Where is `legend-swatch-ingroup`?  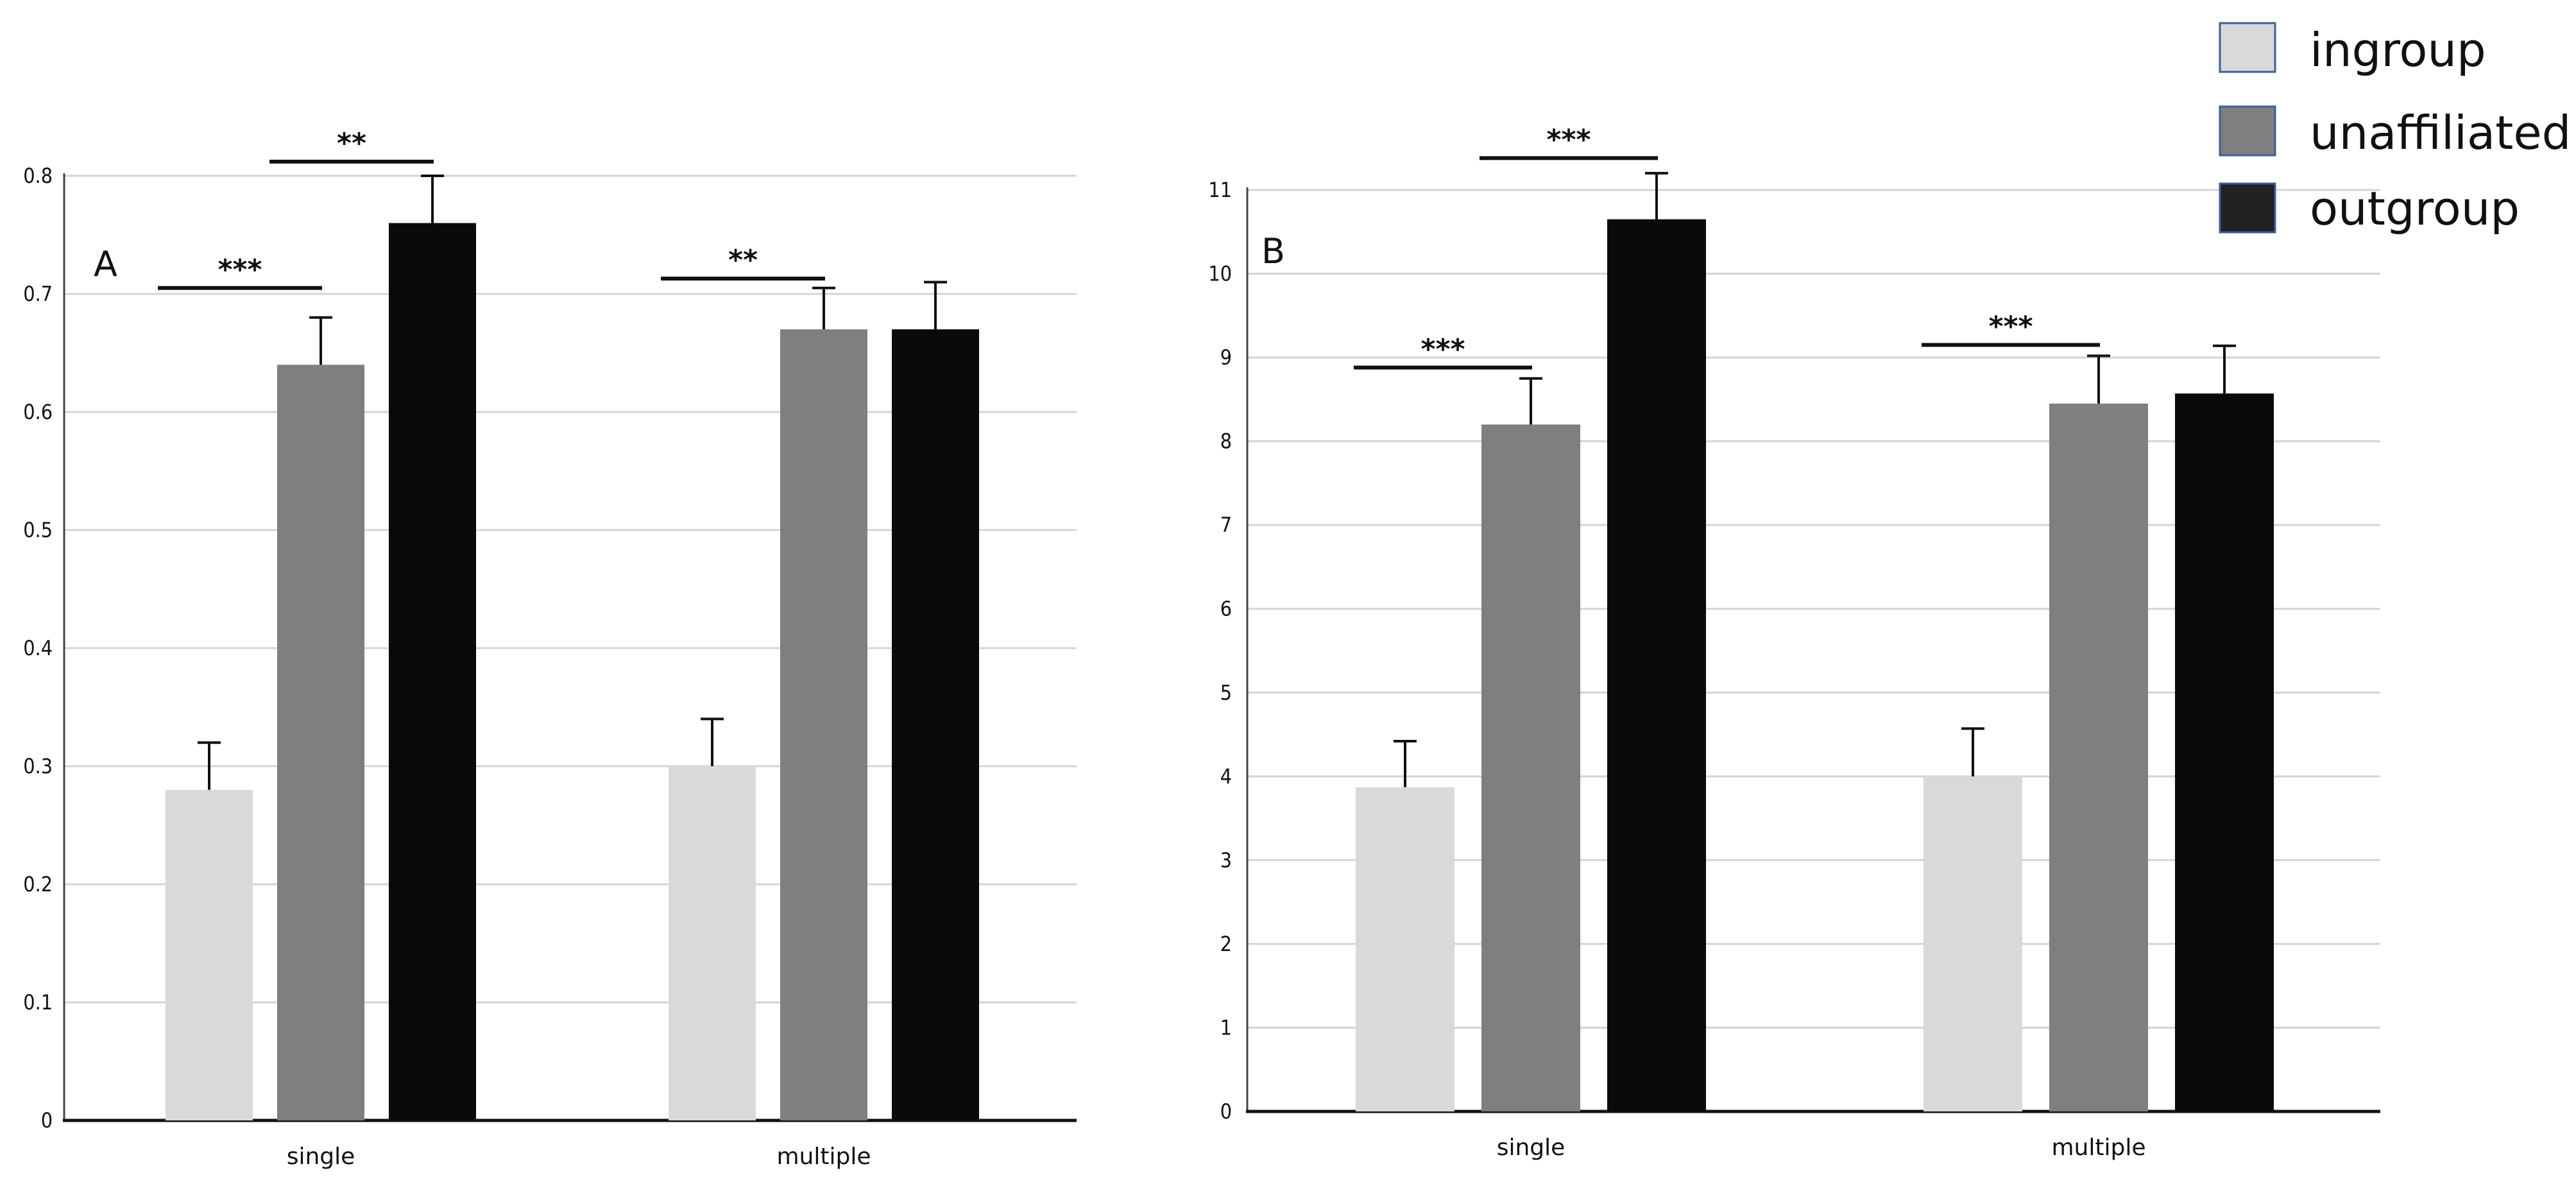
legend-swatch-ingroup is located at coordinates (2247, 47).